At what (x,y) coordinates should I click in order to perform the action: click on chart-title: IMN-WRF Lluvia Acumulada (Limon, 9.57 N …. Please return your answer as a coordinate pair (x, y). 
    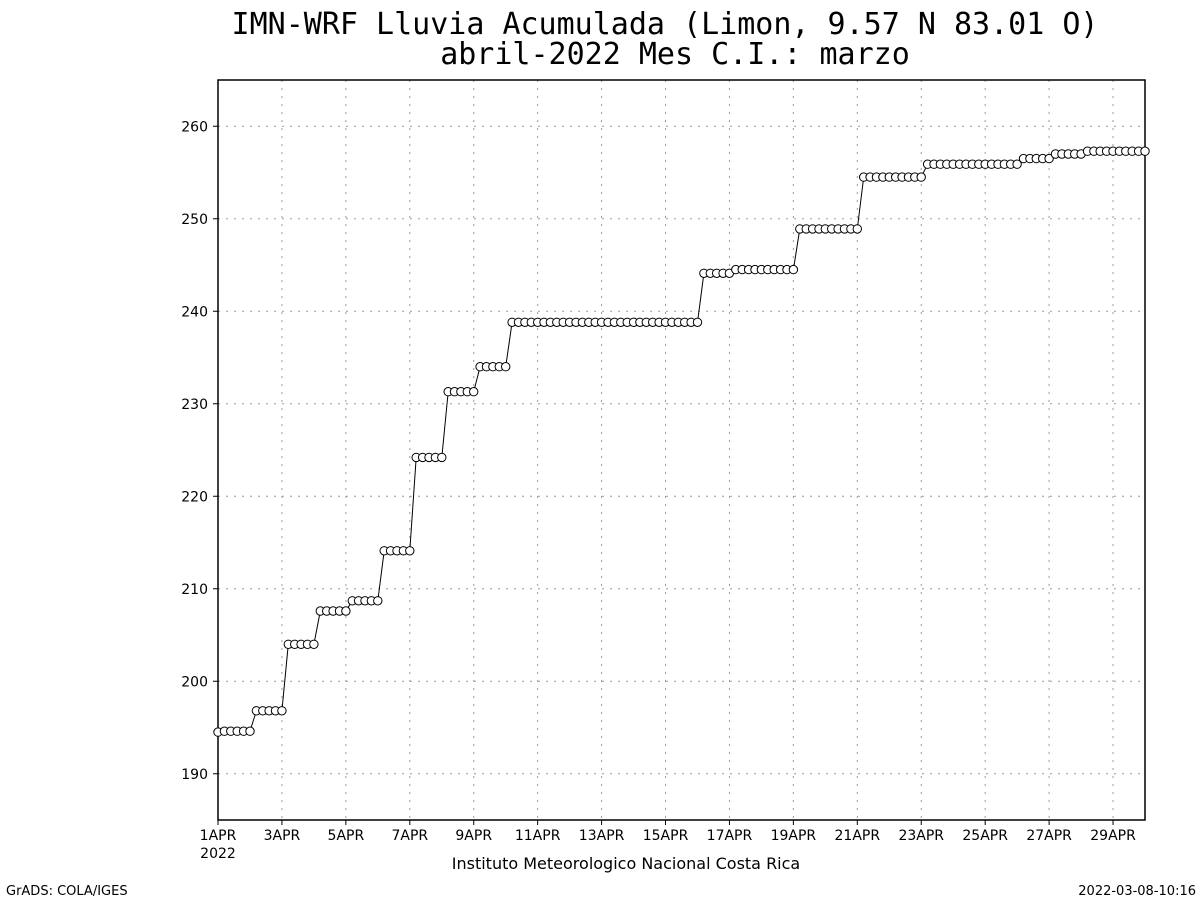
    Looking at the image, I should click on (665, 24).